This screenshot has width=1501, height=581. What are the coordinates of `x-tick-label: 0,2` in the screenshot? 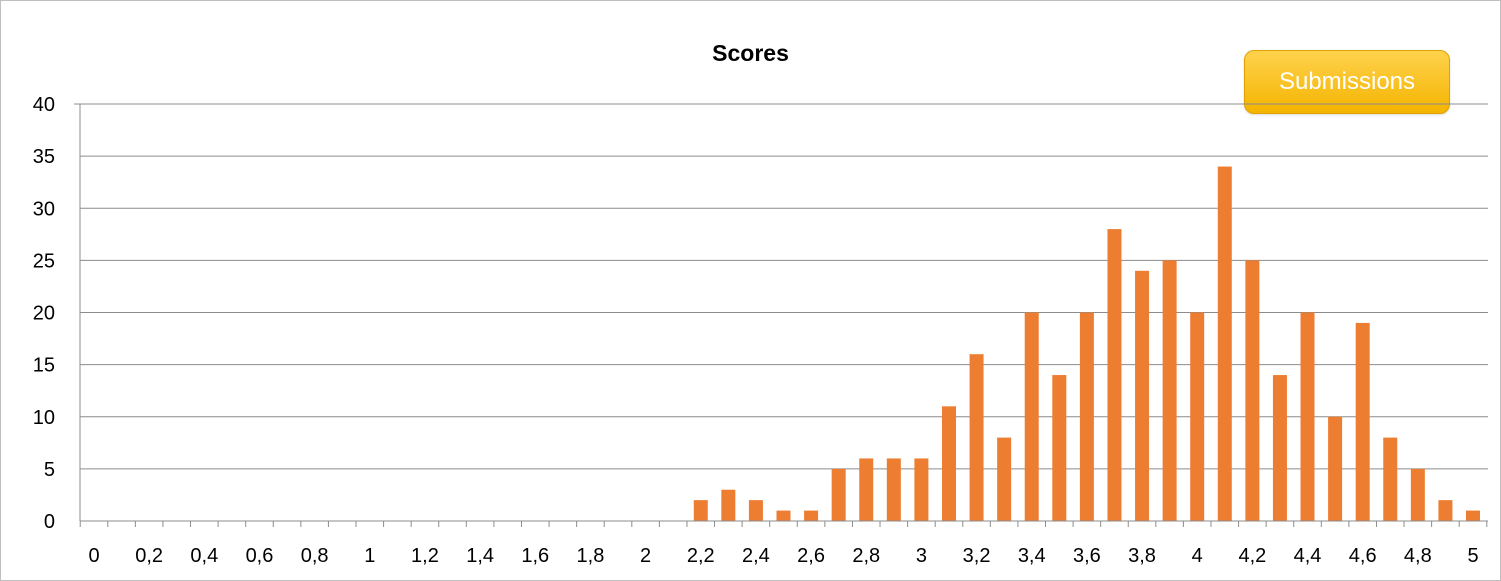 It's located at (149, 556).